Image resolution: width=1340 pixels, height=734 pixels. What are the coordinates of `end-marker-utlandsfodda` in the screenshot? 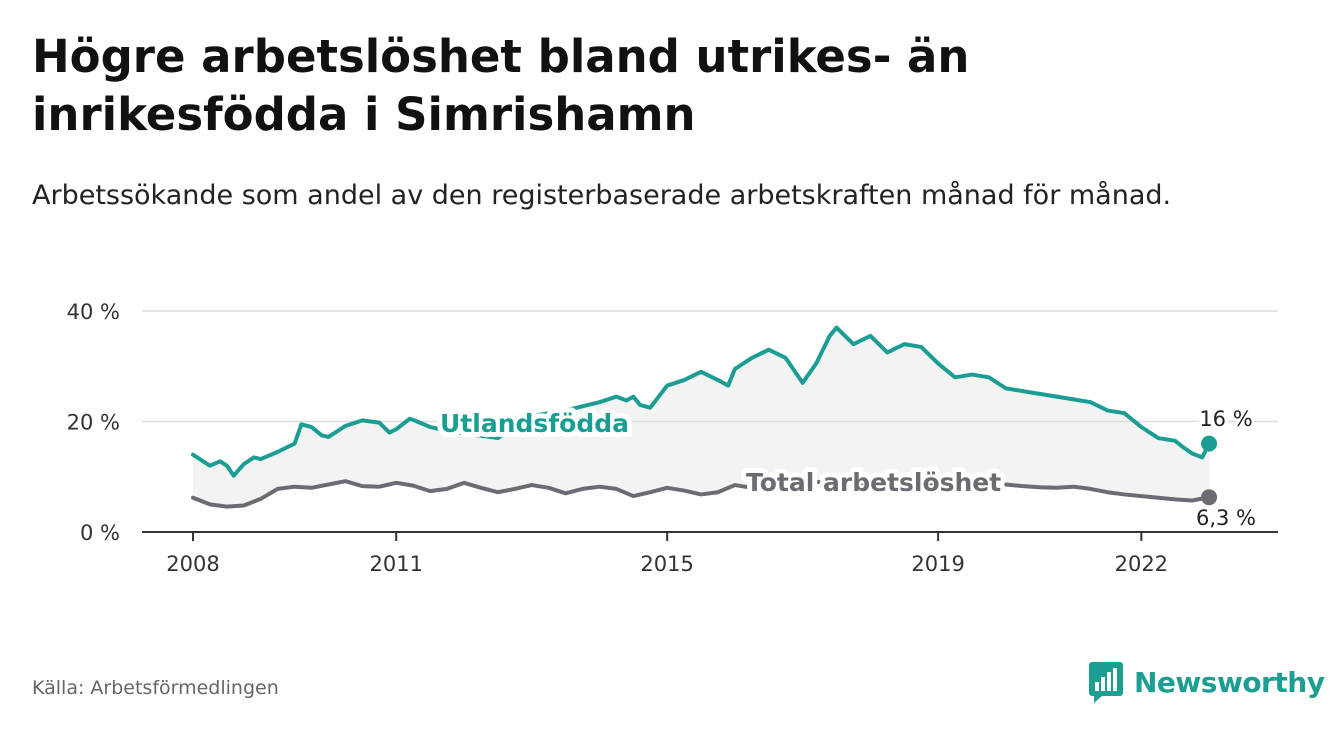 It's located at (1209, 443).